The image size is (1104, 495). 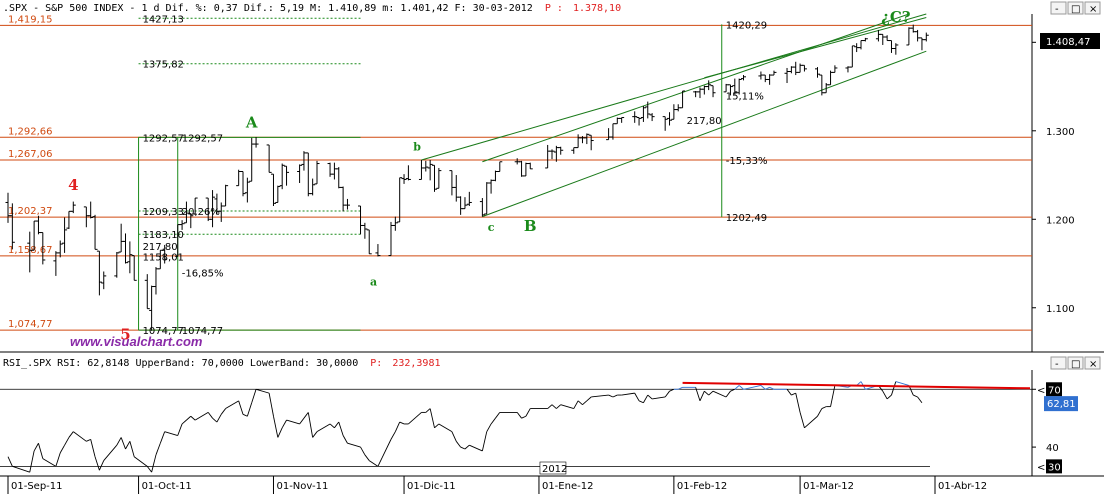 What do you see at coordinates (30, 131) in the screenshot?
I see `level-label: 1,292,66` at bounding box center [30, 131].